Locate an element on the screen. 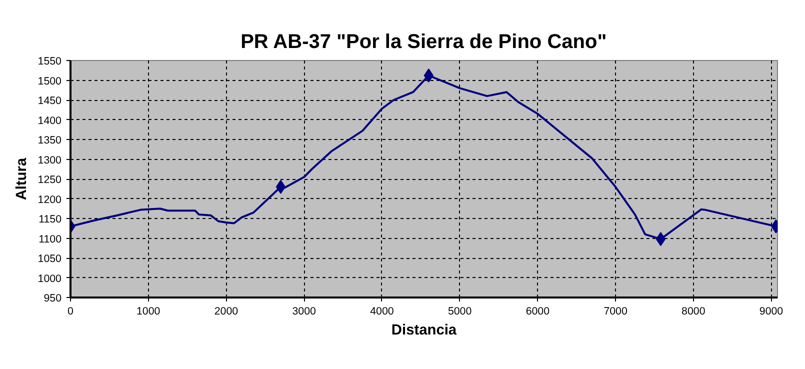 Image resolution: width=805 pixels, height=369 pixels. x-tick-label: 3000 is located at coordinates (304, 312).